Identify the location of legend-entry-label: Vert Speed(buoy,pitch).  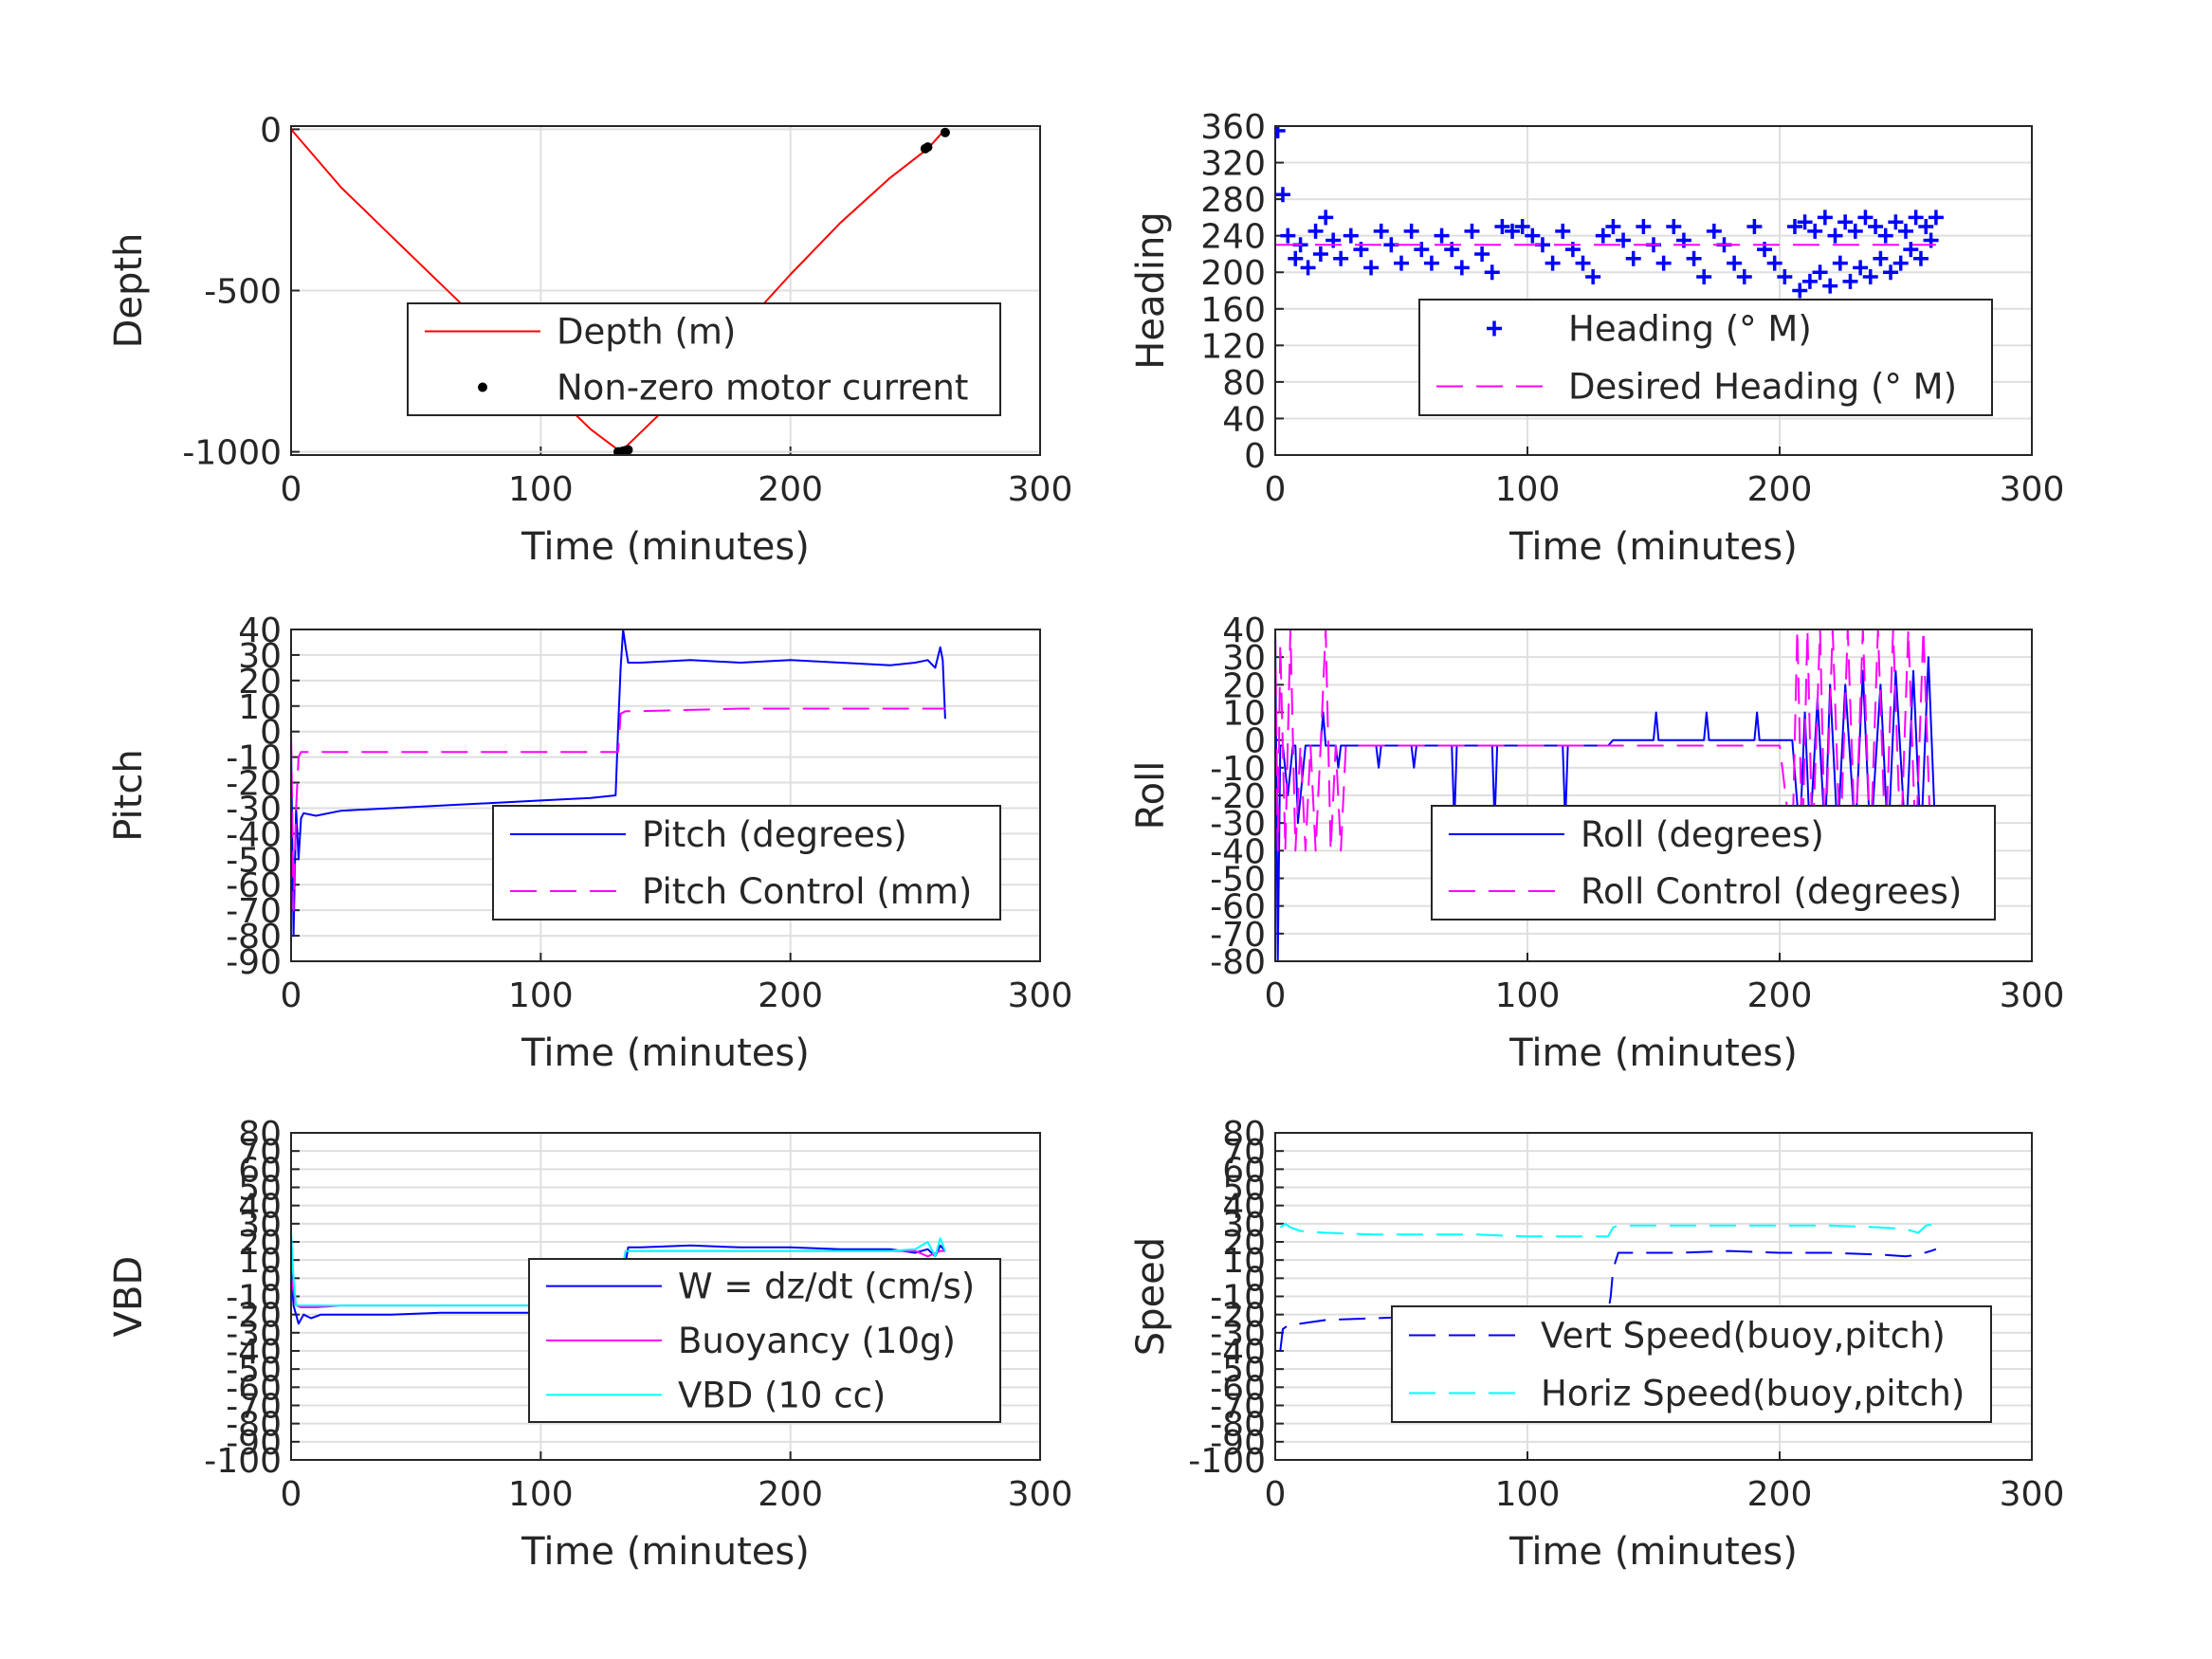
(1743, 1336).